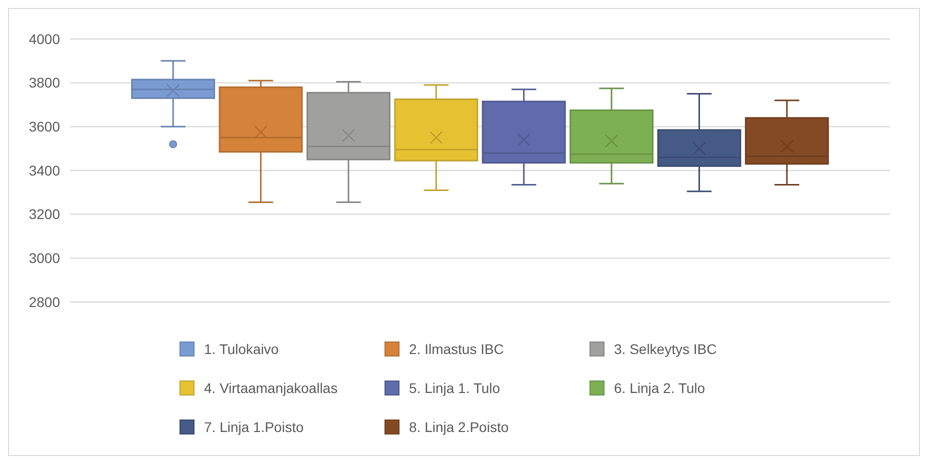 The image size is (930, 466). I want to click on y-tick-label: 3400, so click(44, 170).